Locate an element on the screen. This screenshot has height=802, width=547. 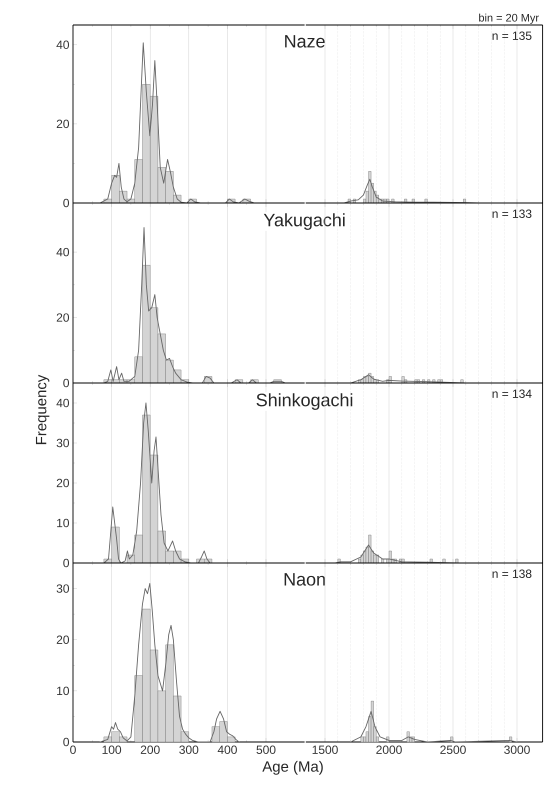
chart-subtitle: bin = 20 Myr is located at coordinates (509, 19).